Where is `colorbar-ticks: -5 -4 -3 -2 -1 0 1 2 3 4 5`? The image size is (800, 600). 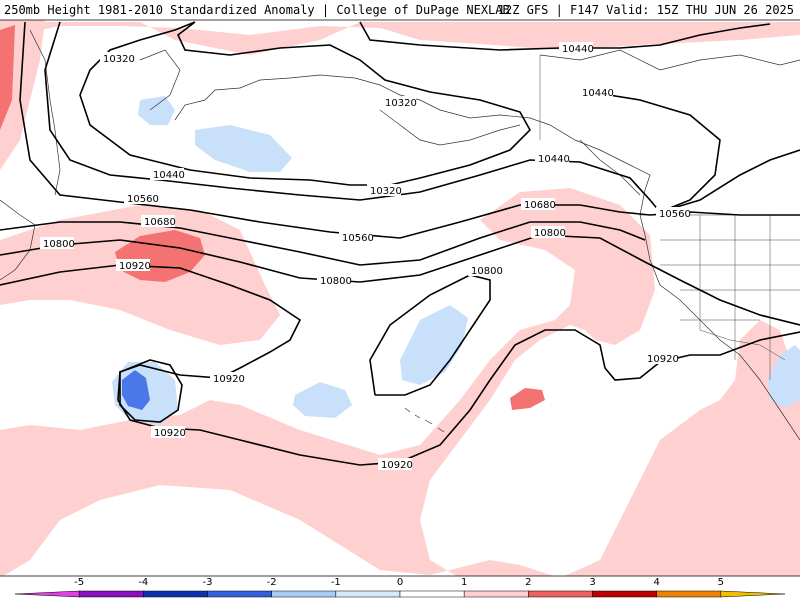 colorbar-ticks: -5 -4 -3 -2 -1 0 1 2 3 4 5 is located at coordinates (399, 582).